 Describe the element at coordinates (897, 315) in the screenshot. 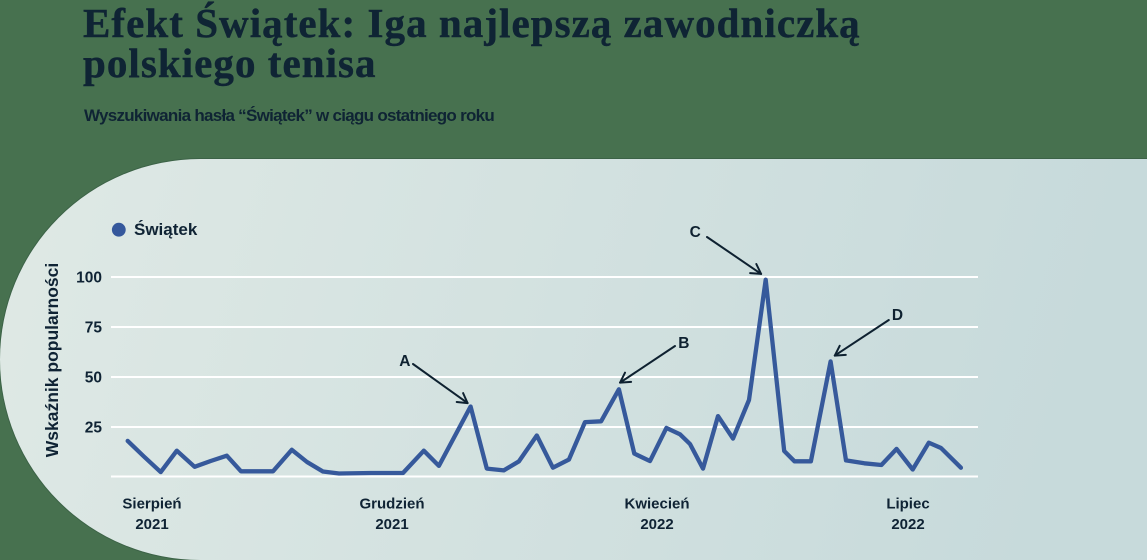

I see `svg-text: D` at that location.